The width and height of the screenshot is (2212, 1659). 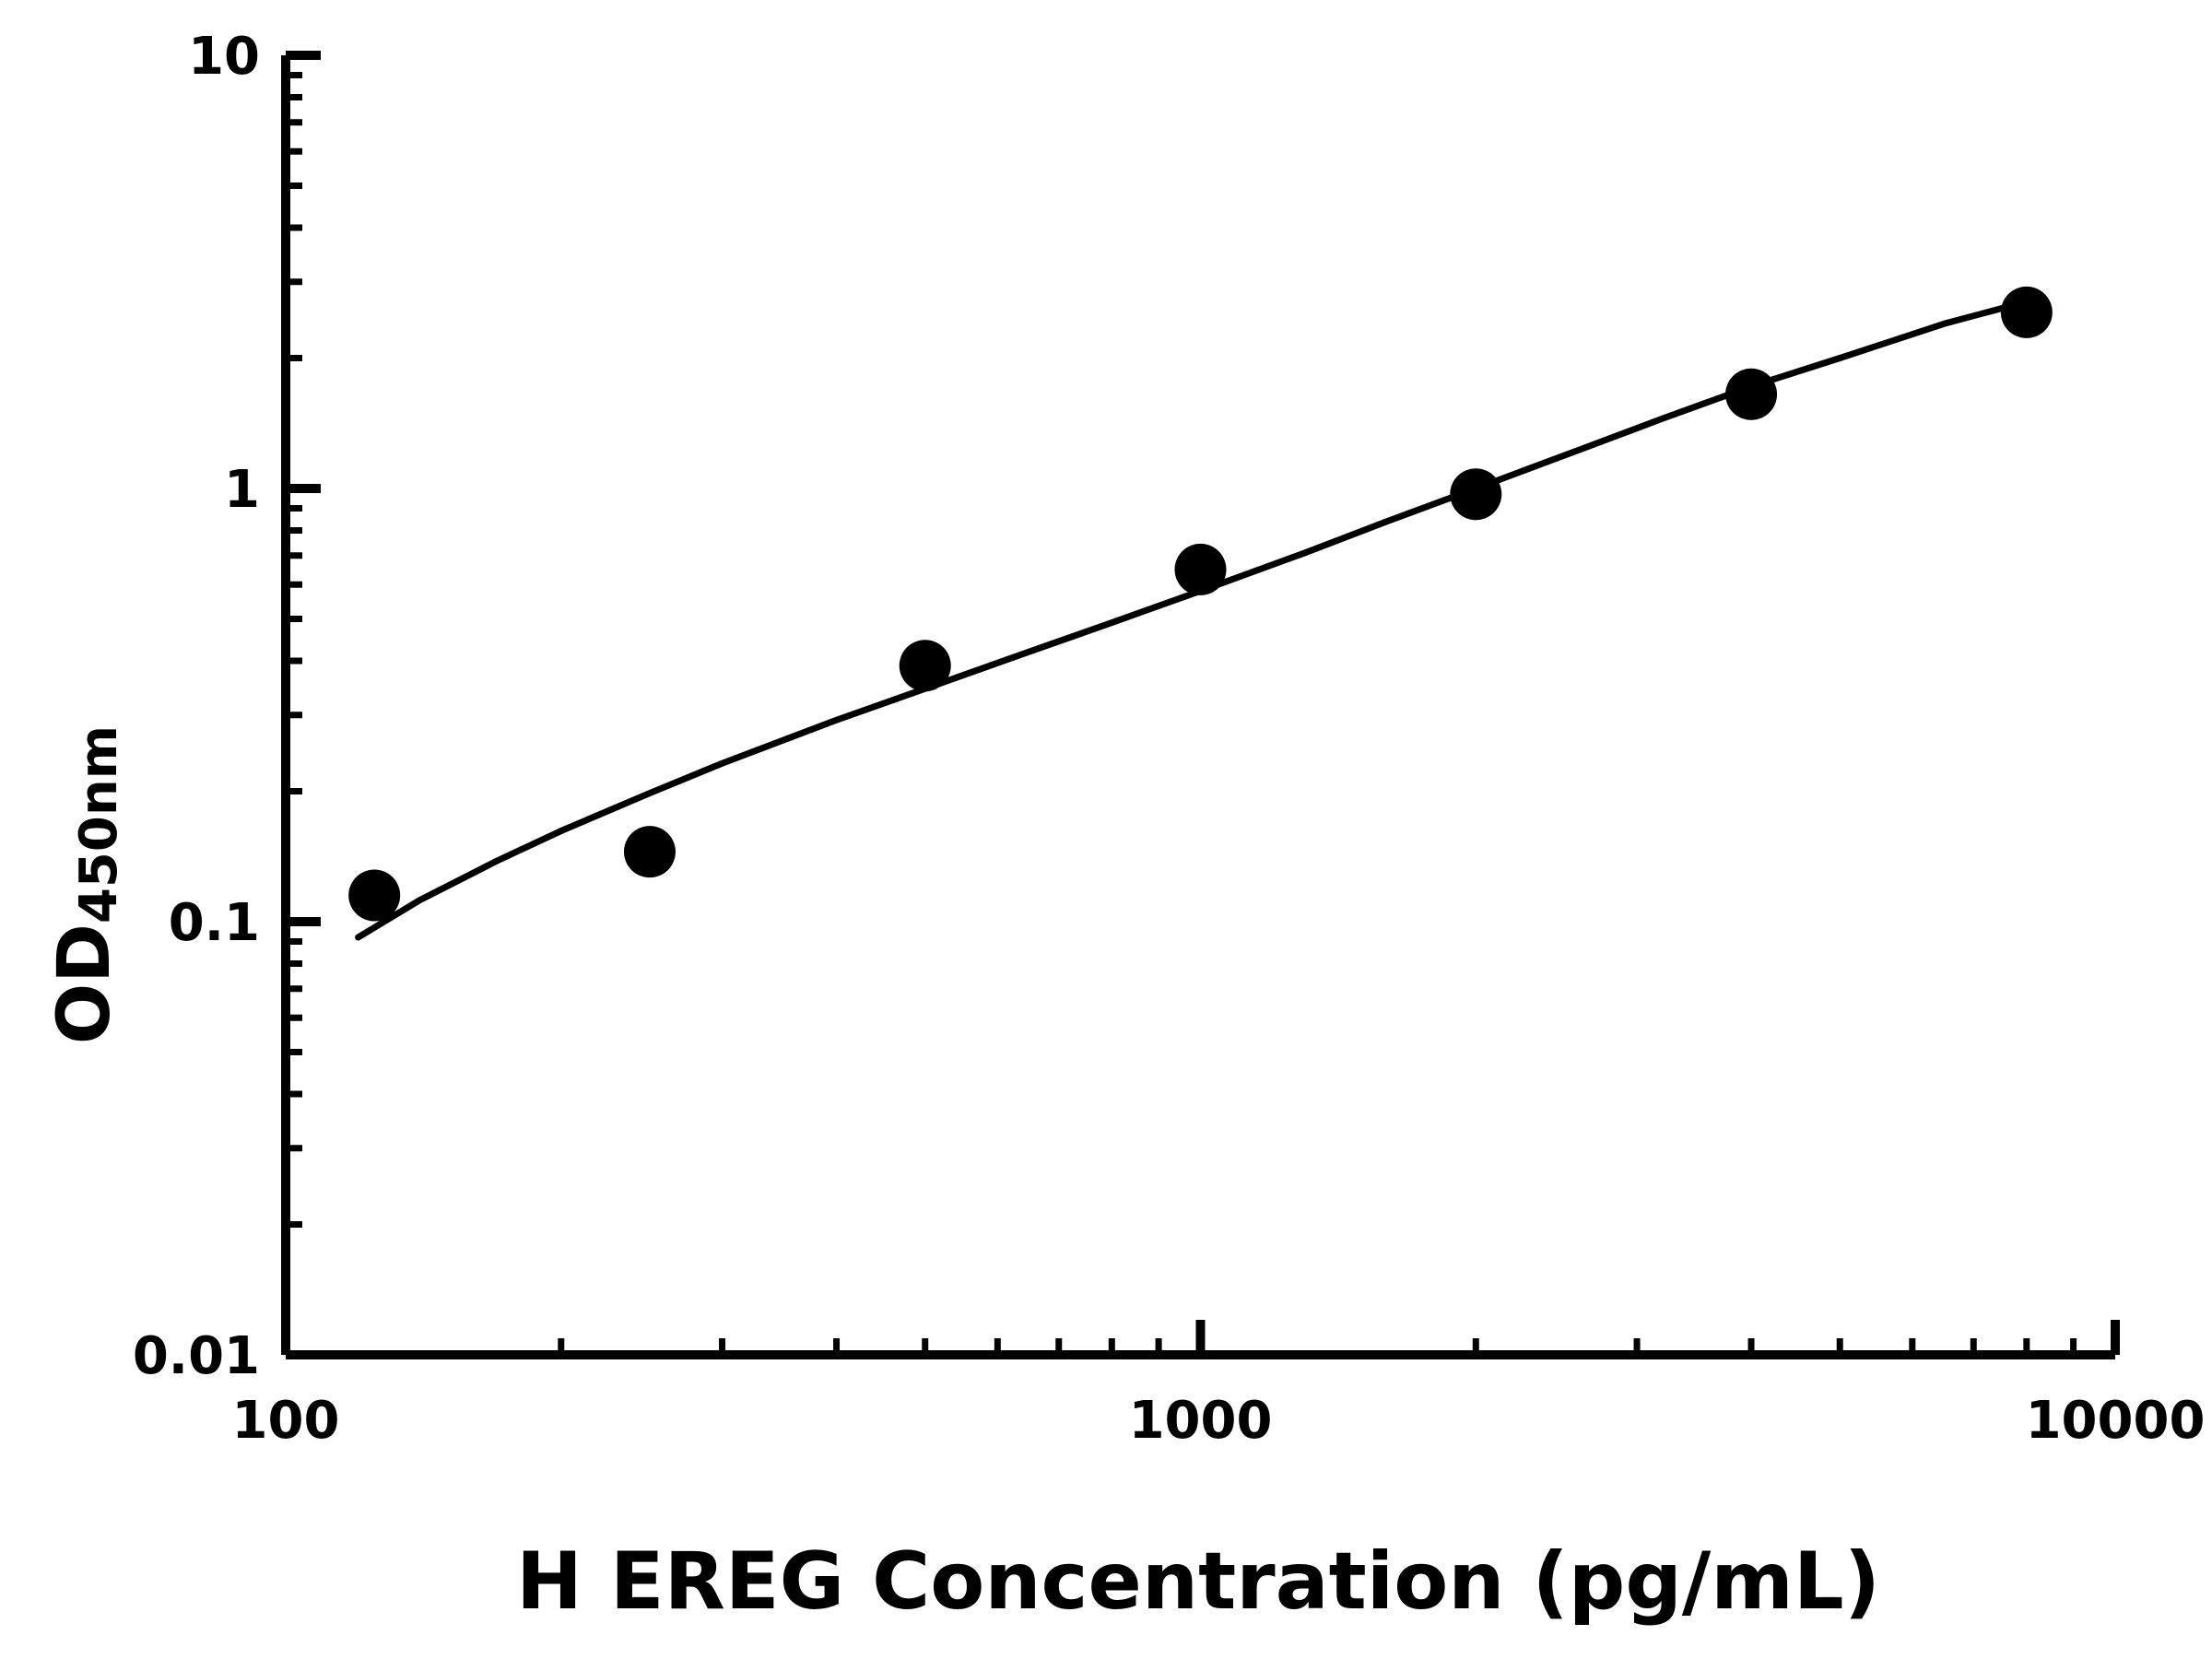 I want to click on x-axis-ticks, so click(x=1200, y=1337).